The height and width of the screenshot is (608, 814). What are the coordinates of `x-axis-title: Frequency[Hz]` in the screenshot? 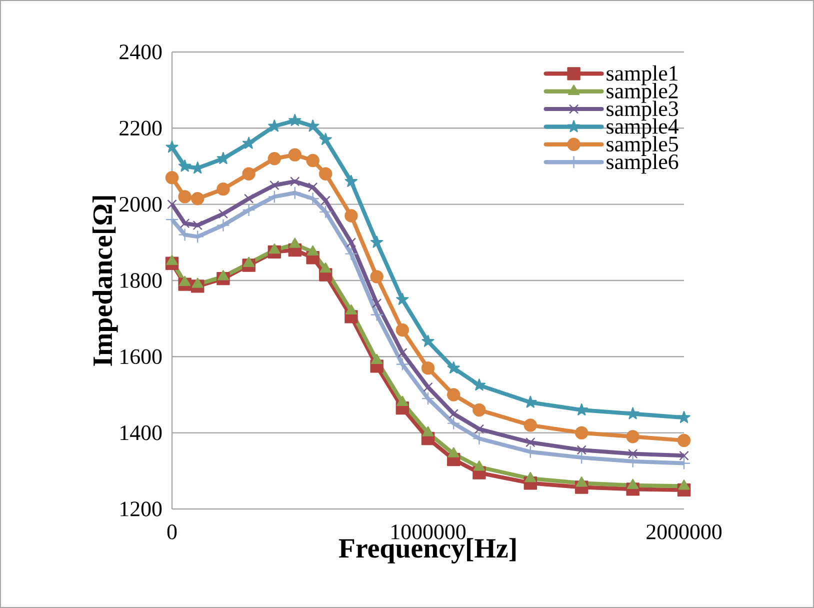 It's located at (427, 551).